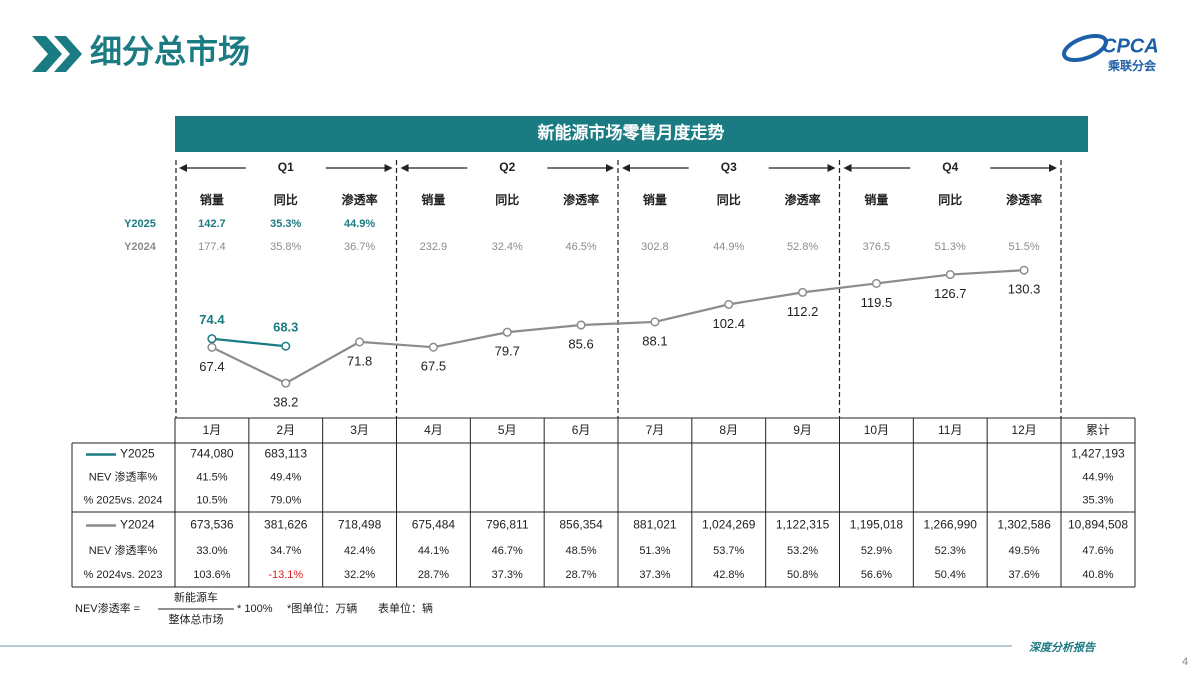 The height and width of the screenshot is (675, 1200). Describe the element at coordinates (950, 430) in the screenshot. I see `month-header: 11月` at that location.